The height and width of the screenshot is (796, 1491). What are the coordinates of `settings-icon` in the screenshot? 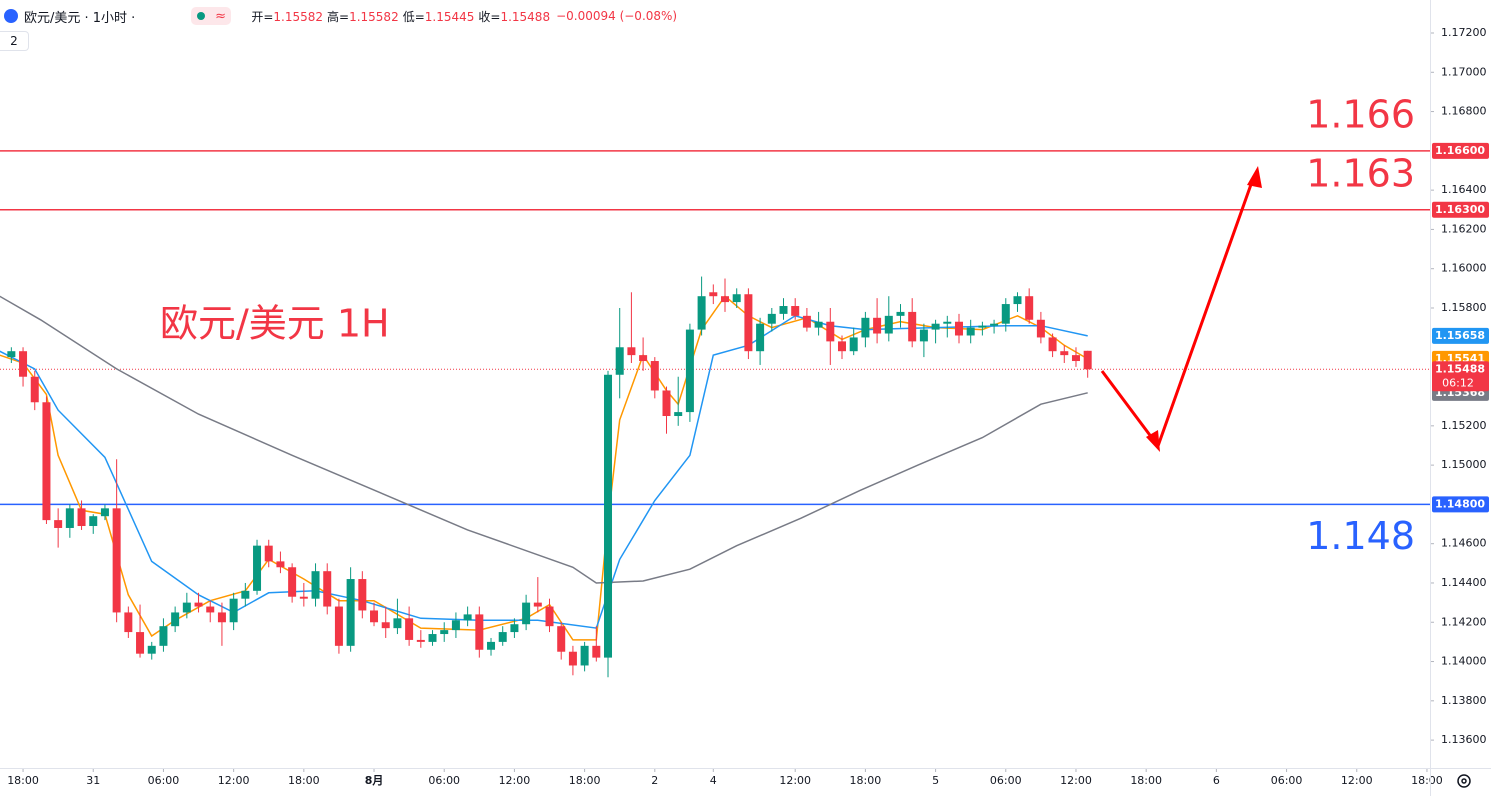 It's located at (1464, 781).